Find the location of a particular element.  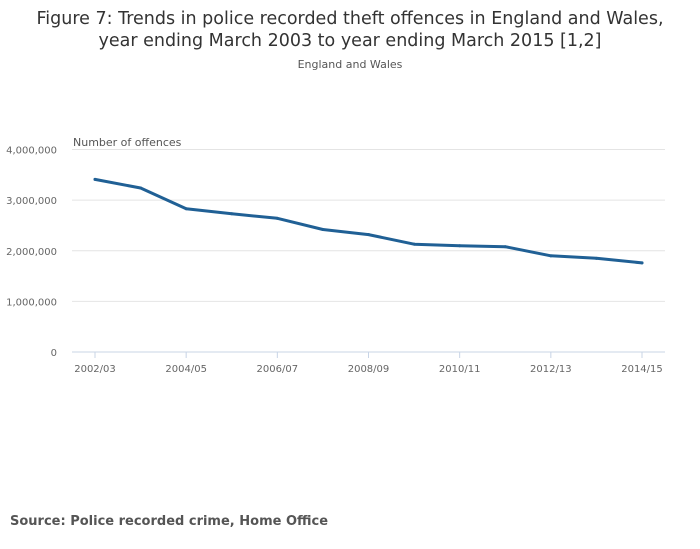

chart-subtitle: England and Wales is located at coordinates (350, 64).